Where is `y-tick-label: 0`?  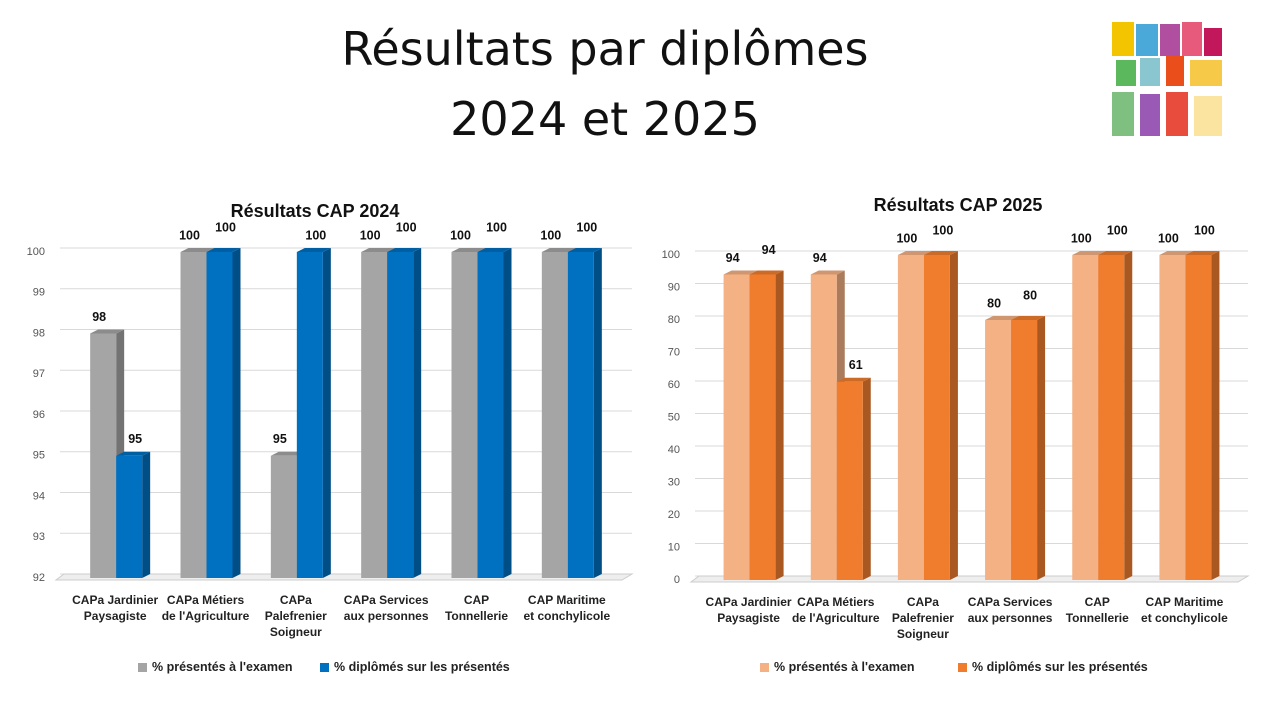 y-tick-label: 0 is located at coordinates (677, 580).